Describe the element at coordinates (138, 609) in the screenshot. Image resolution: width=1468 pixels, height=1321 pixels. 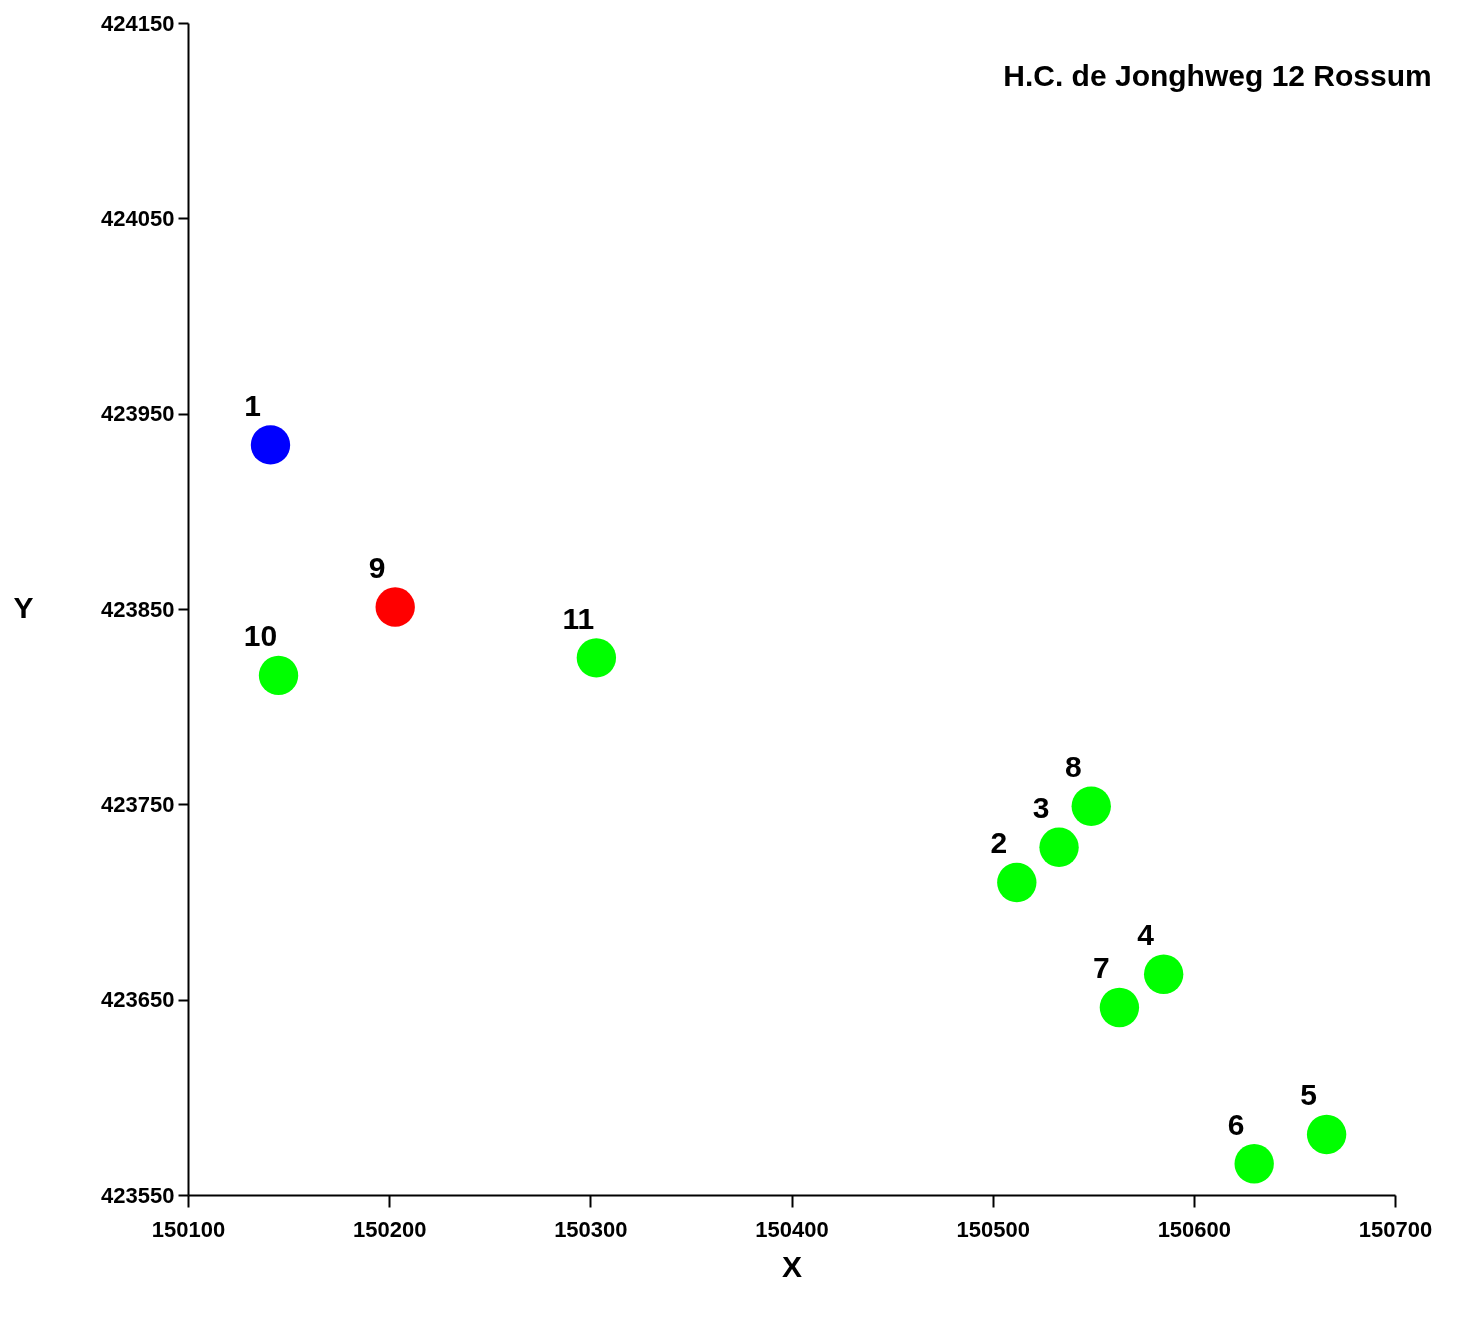
I see `y-tick-label: 423850` at that location.